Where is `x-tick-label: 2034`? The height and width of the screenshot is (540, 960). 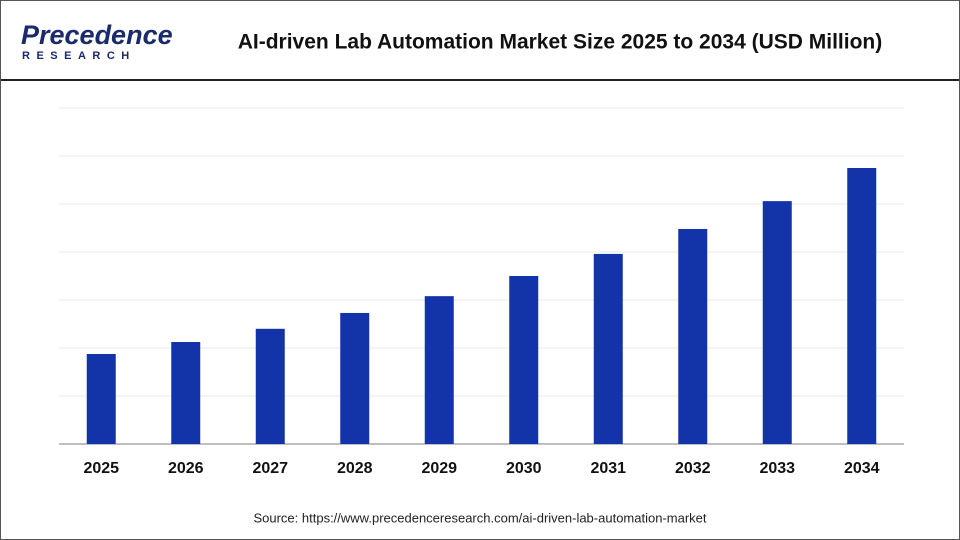 x-tick-label: 2034 is located at coordinates (862, 468).